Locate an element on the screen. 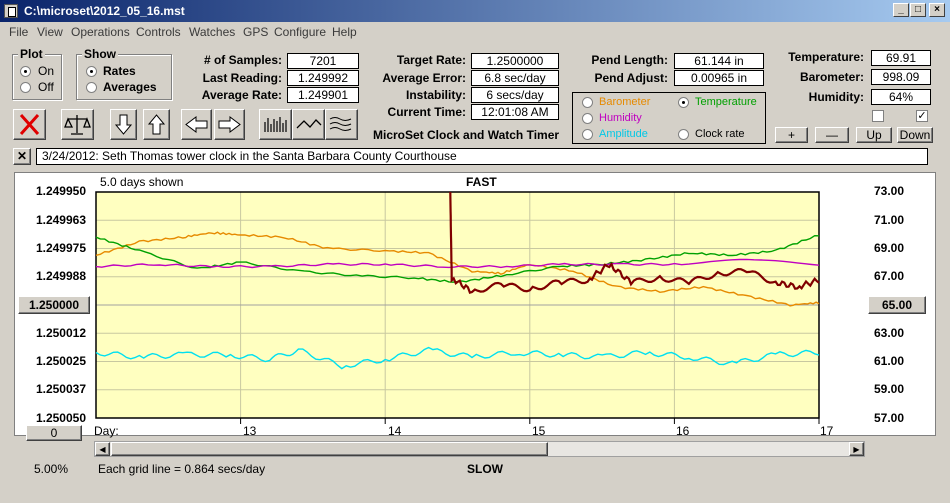  pend-length-value: 61.144 in is located at coordinates (719, 61).